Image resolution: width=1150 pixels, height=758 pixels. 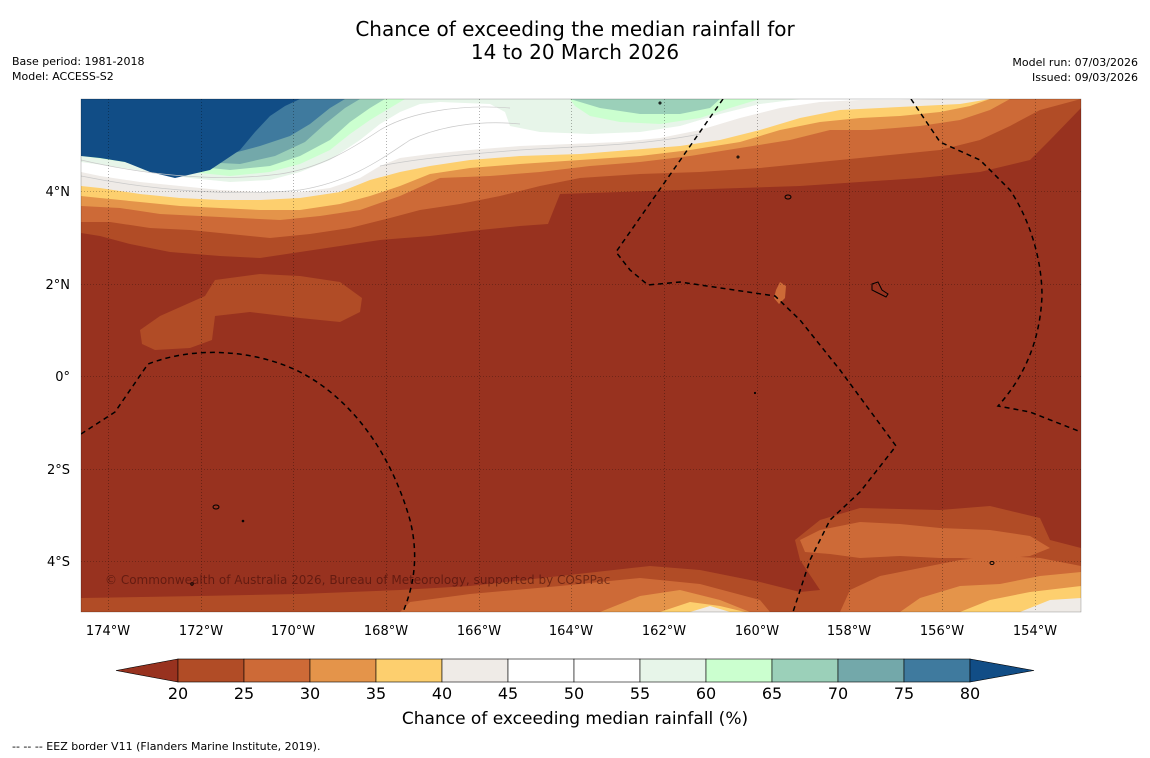 I want to click on lon-label: 170°W, so click(x=293, y=631).